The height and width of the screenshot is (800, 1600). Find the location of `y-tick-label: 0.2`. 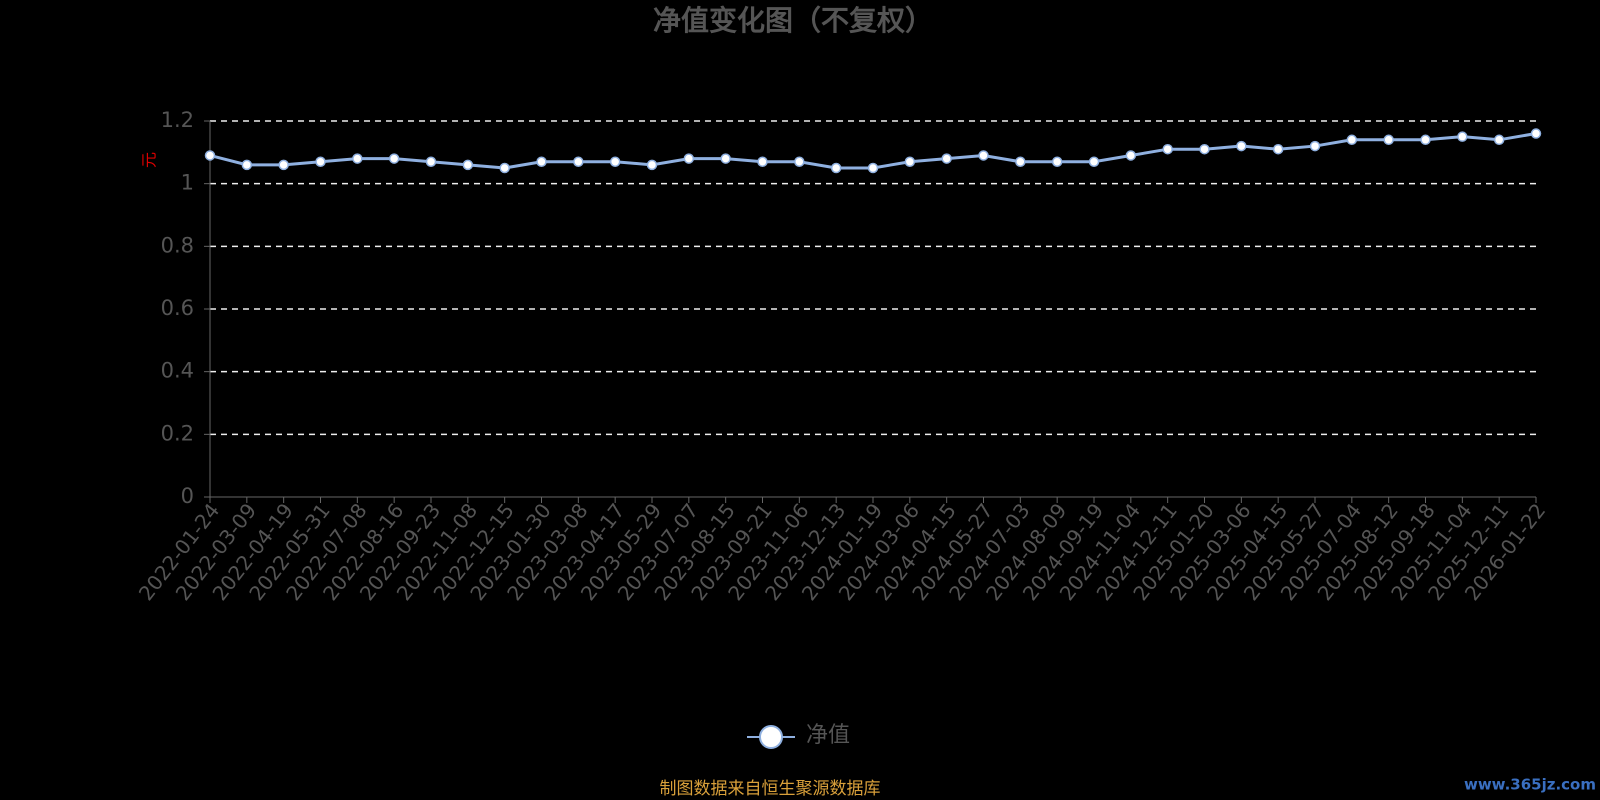

y-tick-label: 0.2 is located at coordinates (177, 433).